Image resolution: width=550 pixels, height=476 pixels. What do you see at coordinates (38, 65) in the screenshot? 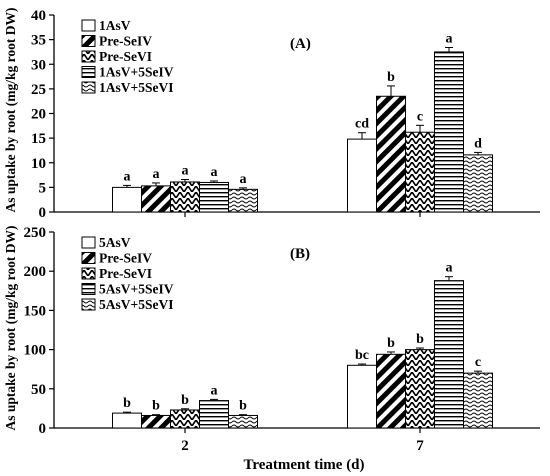
I see `y-tick-label: 30` at bounding box center [38, 65].